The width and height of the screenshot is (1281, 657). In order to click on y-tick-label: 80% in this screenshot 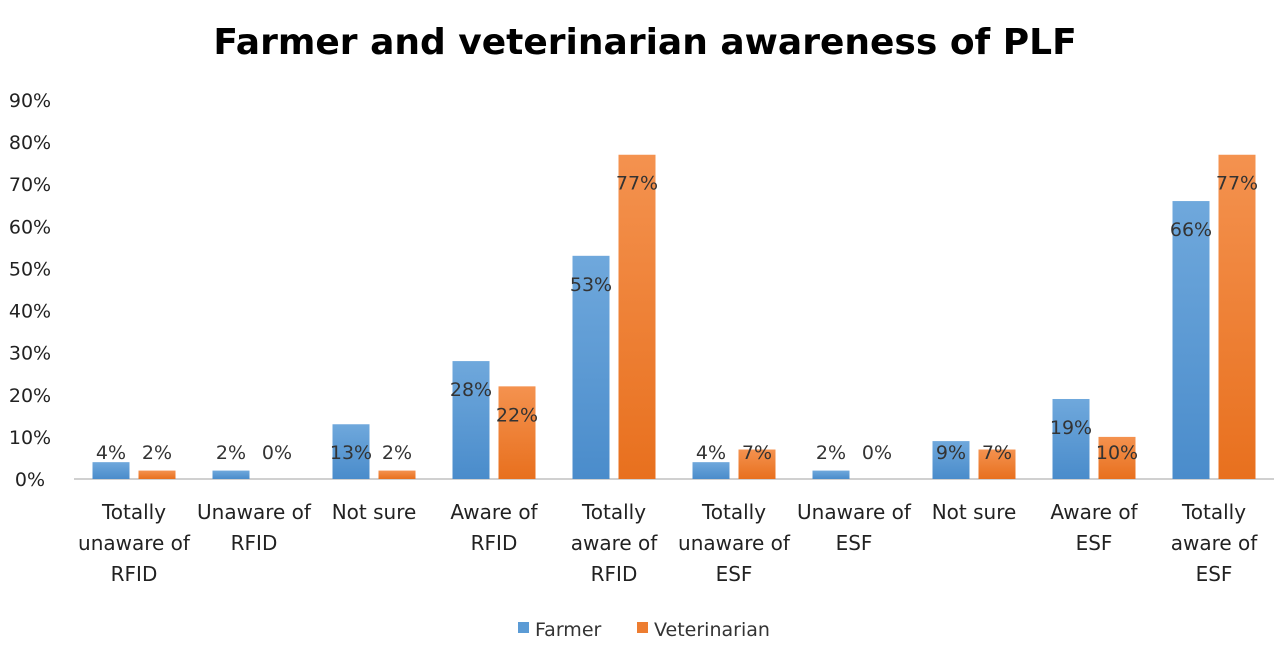, I will do `click(30, 143)`.